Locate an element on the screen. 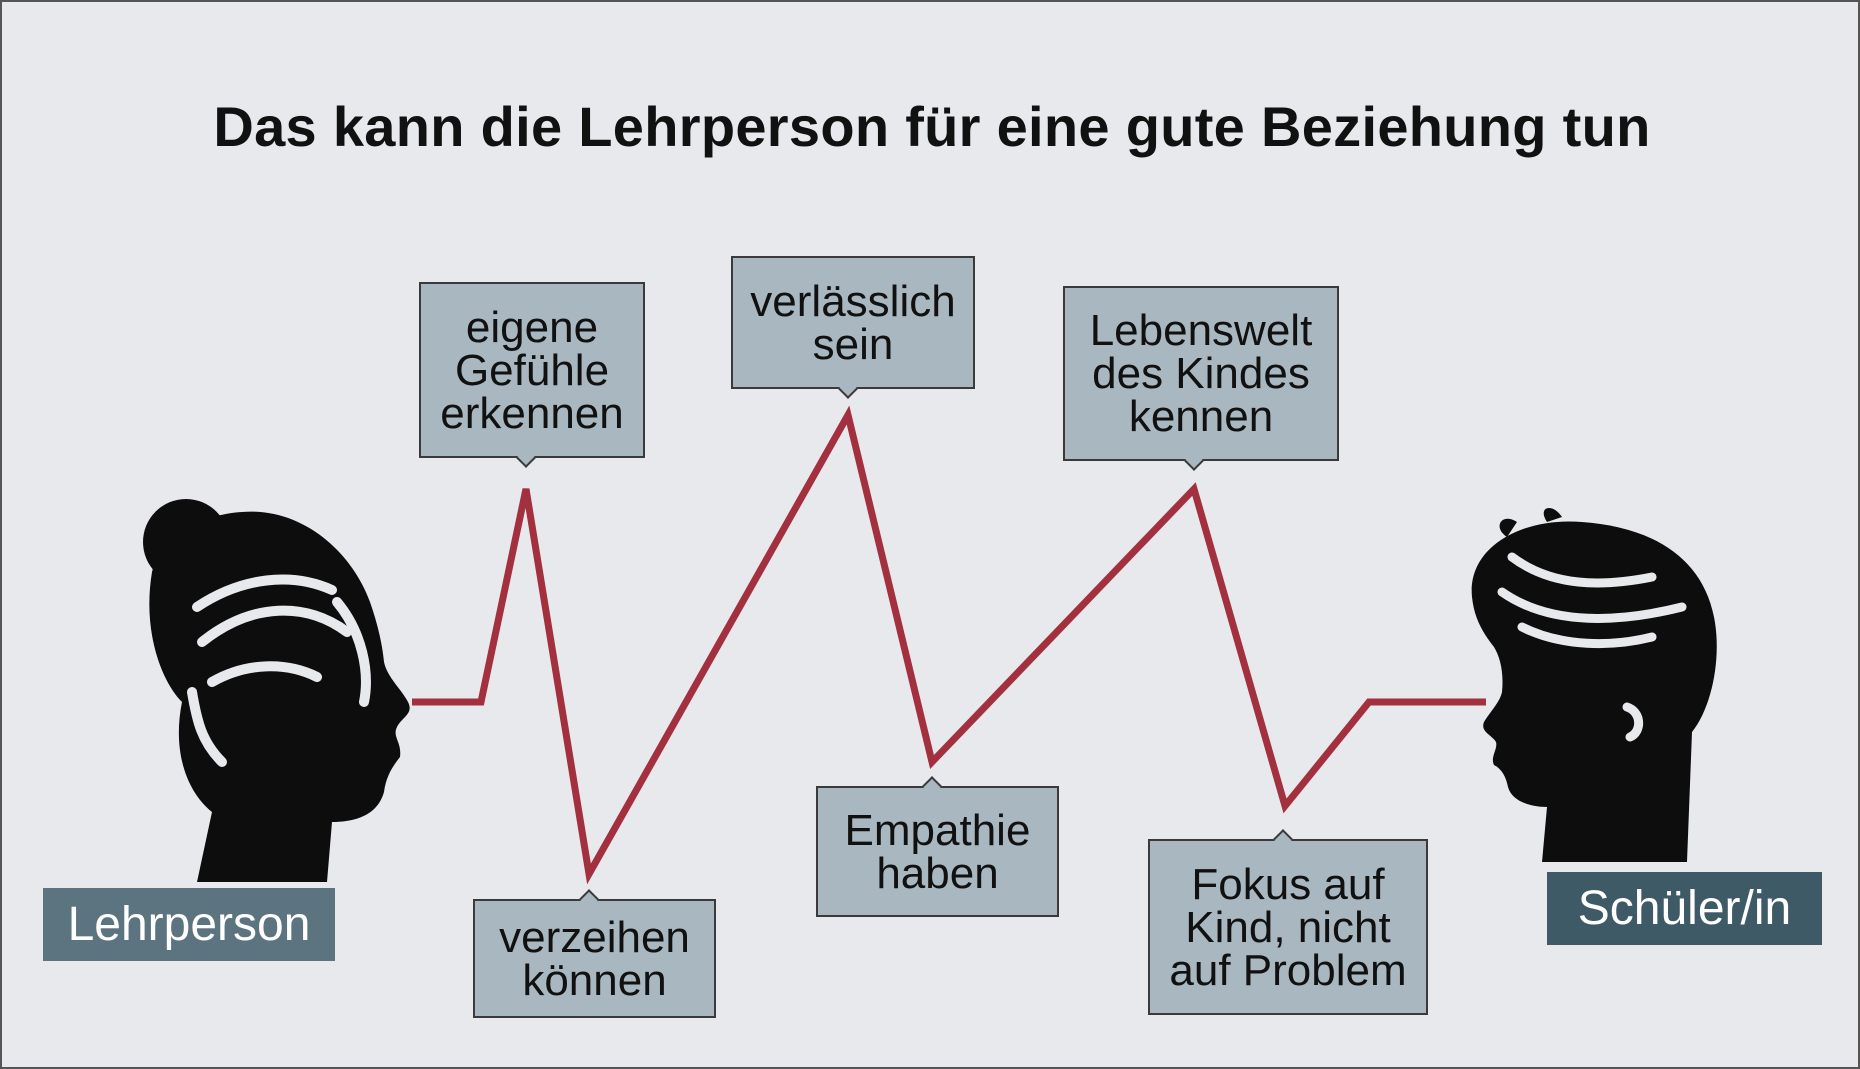  student-label: Schüler/in is located at coordinates (1684, 908).